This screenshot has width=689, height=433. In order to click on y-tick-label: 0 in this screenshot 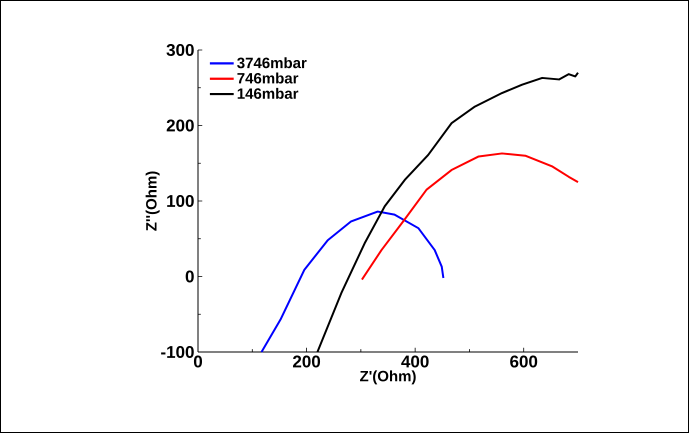, I will do `click(190, 276)`.